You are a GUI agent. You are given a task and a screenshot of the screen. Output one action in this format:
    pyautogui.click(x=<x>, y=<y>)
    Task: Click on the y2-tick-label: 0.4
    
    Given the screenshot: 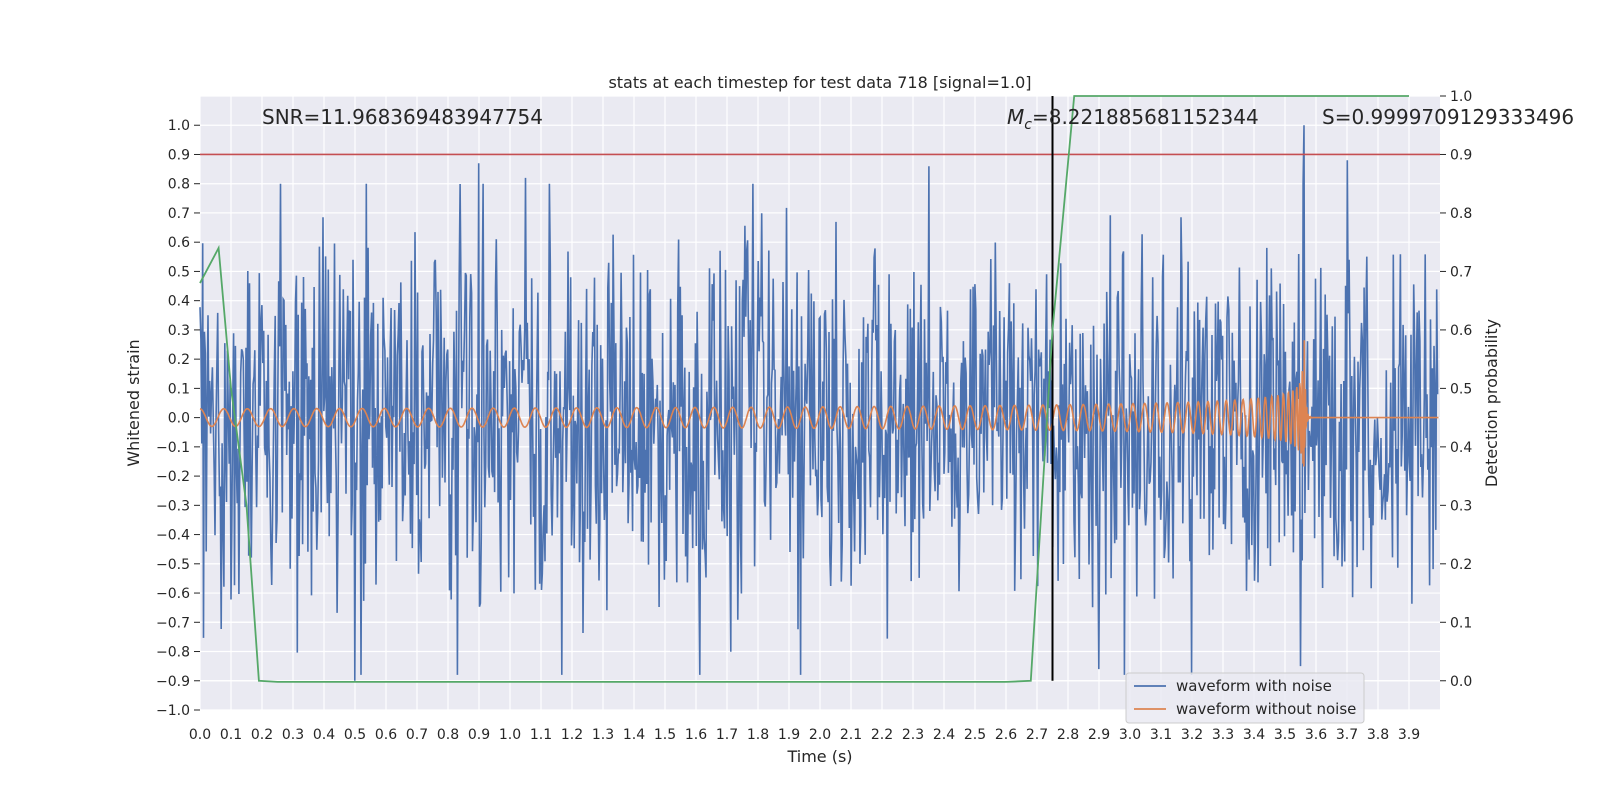 What is the action you would take?
    pyautogui.click(x=1461, y=448)
    